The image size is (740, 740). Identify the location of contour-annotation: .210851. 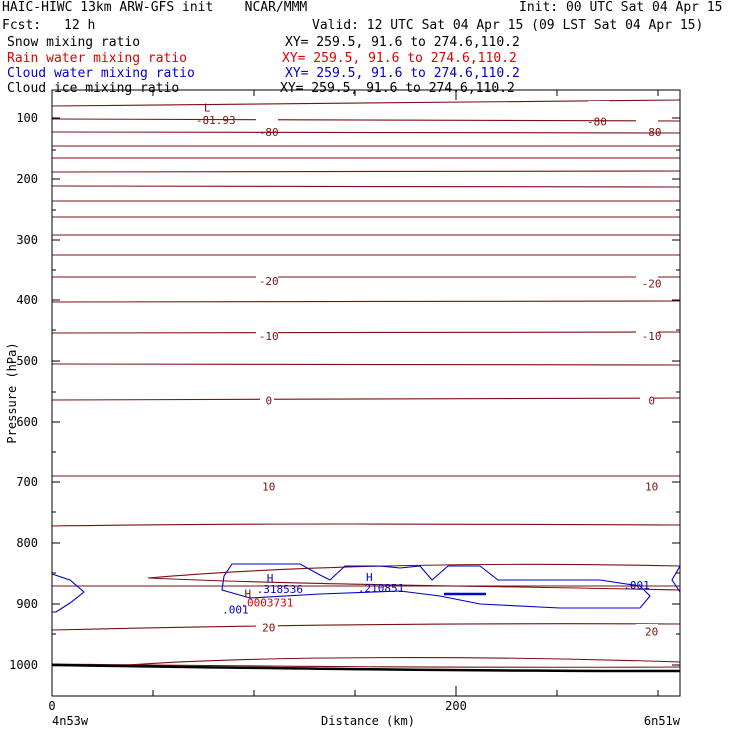
(381, 588).